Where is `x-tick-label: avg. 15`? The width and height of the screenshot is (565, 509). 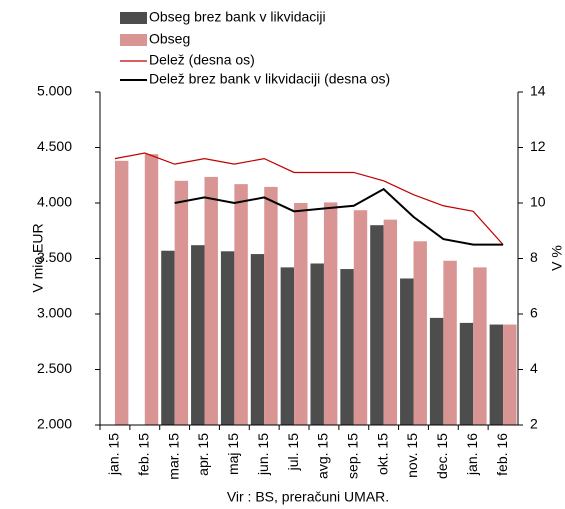 x-tick-label: avg. 15 is located at coordinates (323, 456).